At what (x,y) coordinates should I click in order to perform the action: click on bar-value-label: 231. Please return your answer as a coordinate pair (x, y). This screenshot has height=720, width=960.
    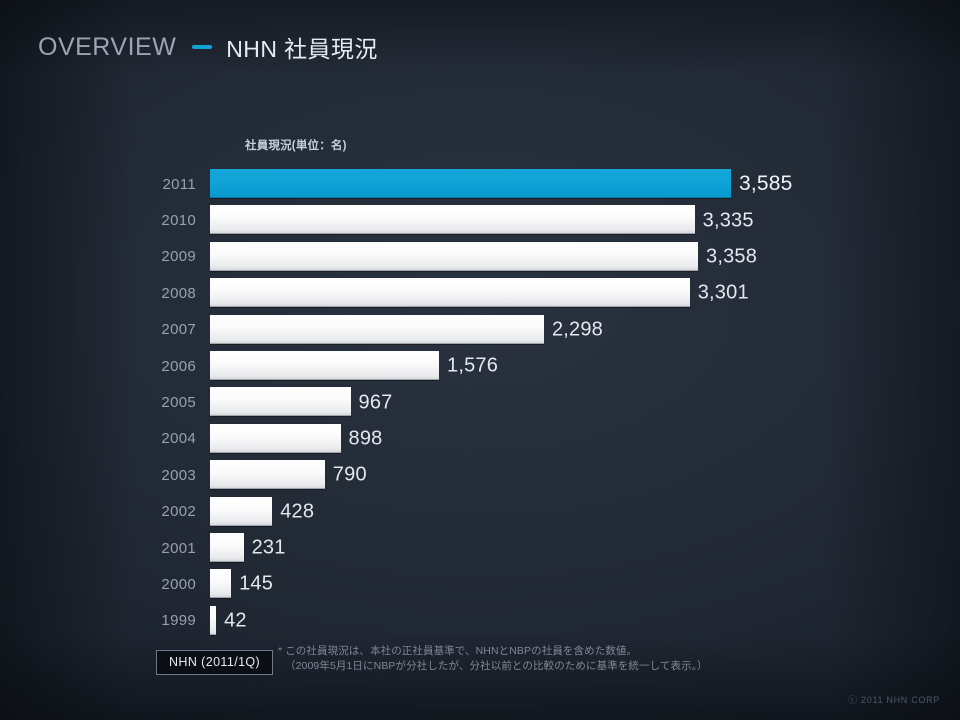
    Looking at the image, I should click on (268, 547).